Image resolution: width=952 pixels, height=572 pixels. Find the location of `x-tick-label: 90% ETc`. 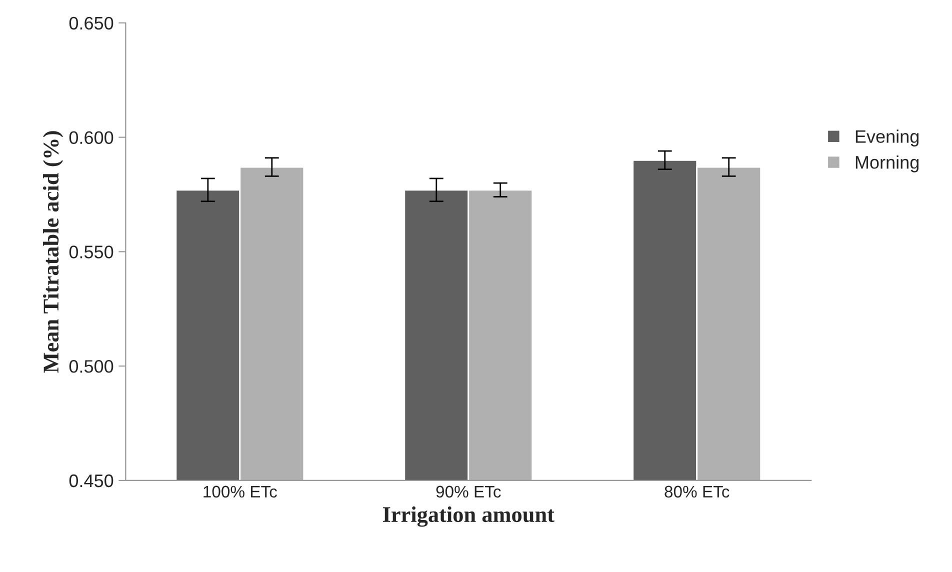

x-tick-label: 90% ETc is located at coordinates (468, 492).